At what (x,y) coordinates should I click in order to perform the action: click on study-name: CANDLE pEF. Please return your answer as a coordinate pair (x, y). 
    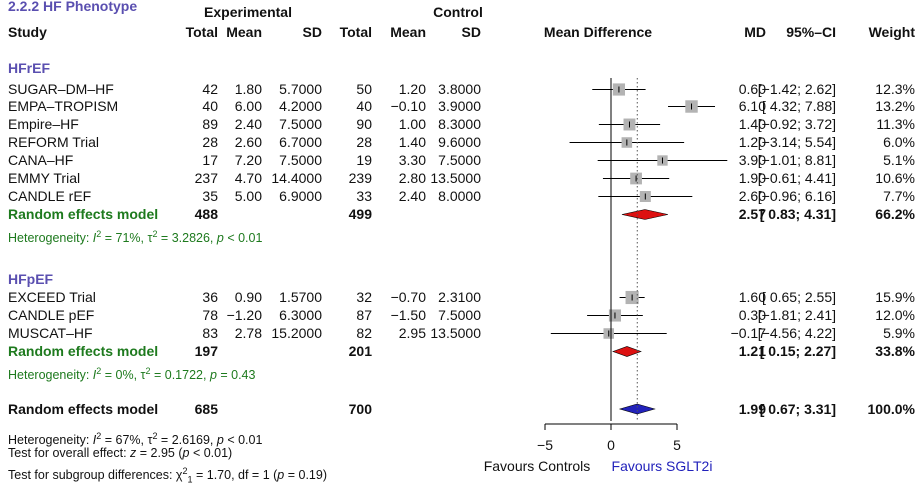
    Looking at the image, I should click on (51, 315).